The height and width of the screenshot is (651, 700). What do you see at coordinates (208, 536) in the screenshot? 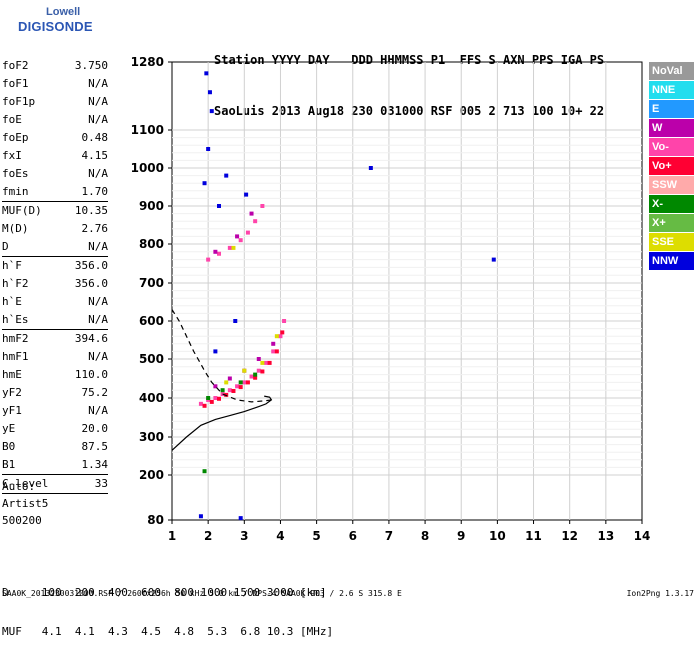
I see `x-tick-label: 2` at bounding box center [208, 536].